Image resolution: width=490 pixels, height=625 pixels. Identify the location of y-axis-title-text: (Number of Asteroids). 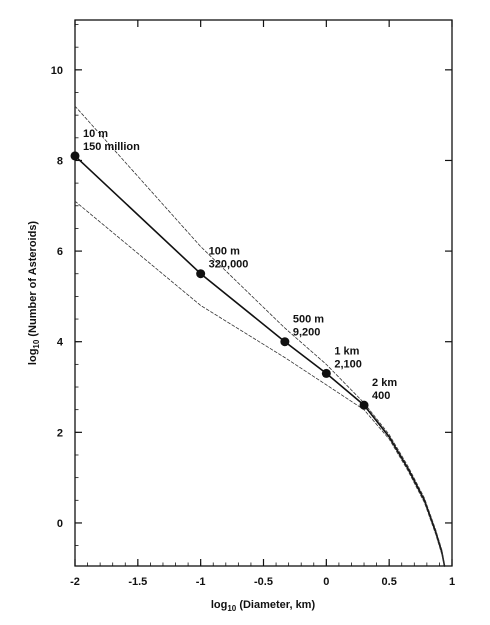
(33, 280).